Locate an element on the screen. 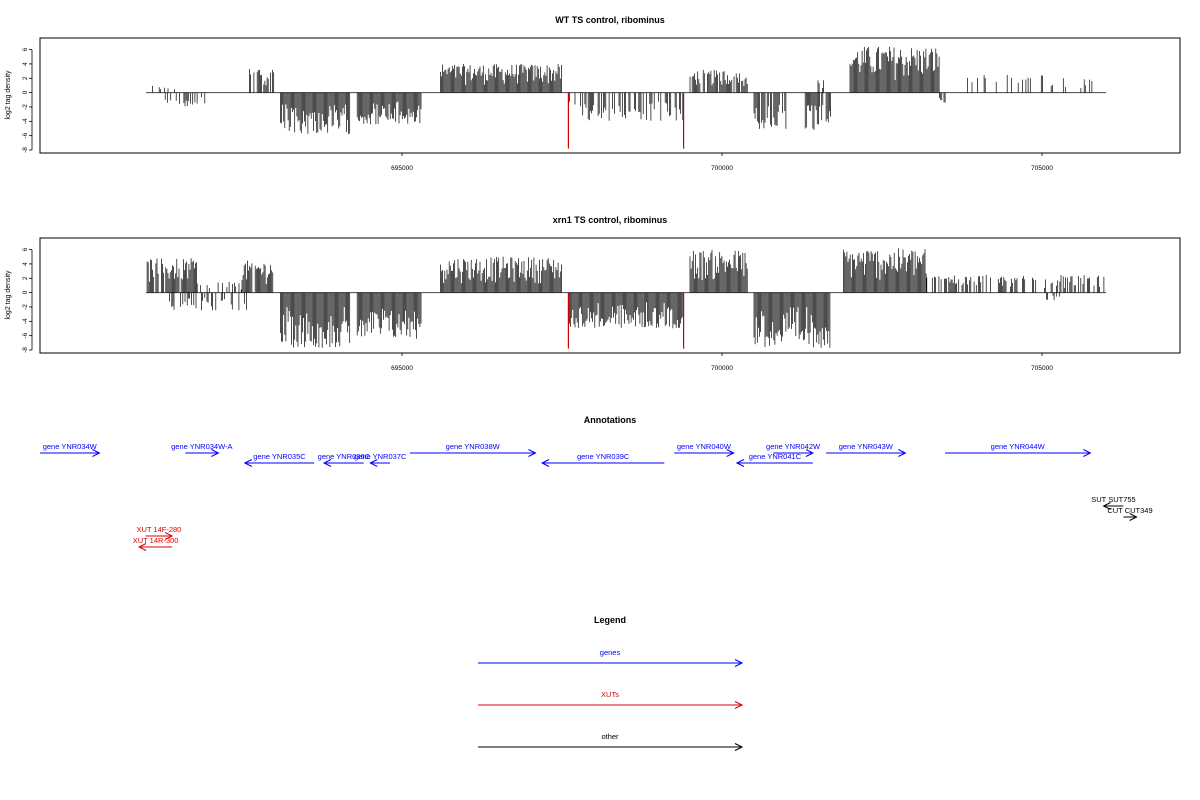 The width and height of the screenshot is (1200, 800). annotation-feature: SUT SUT755 is located at coordinates (1113, 502).